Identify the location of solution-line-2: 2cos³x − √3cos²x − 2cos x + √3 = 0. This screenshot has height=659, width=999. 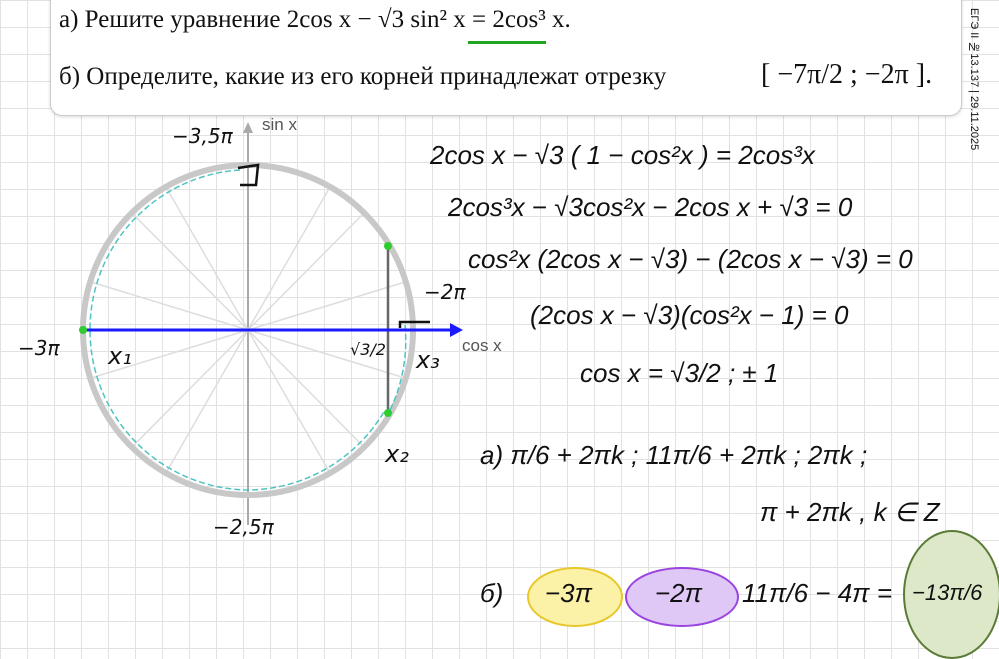
(650, 207).